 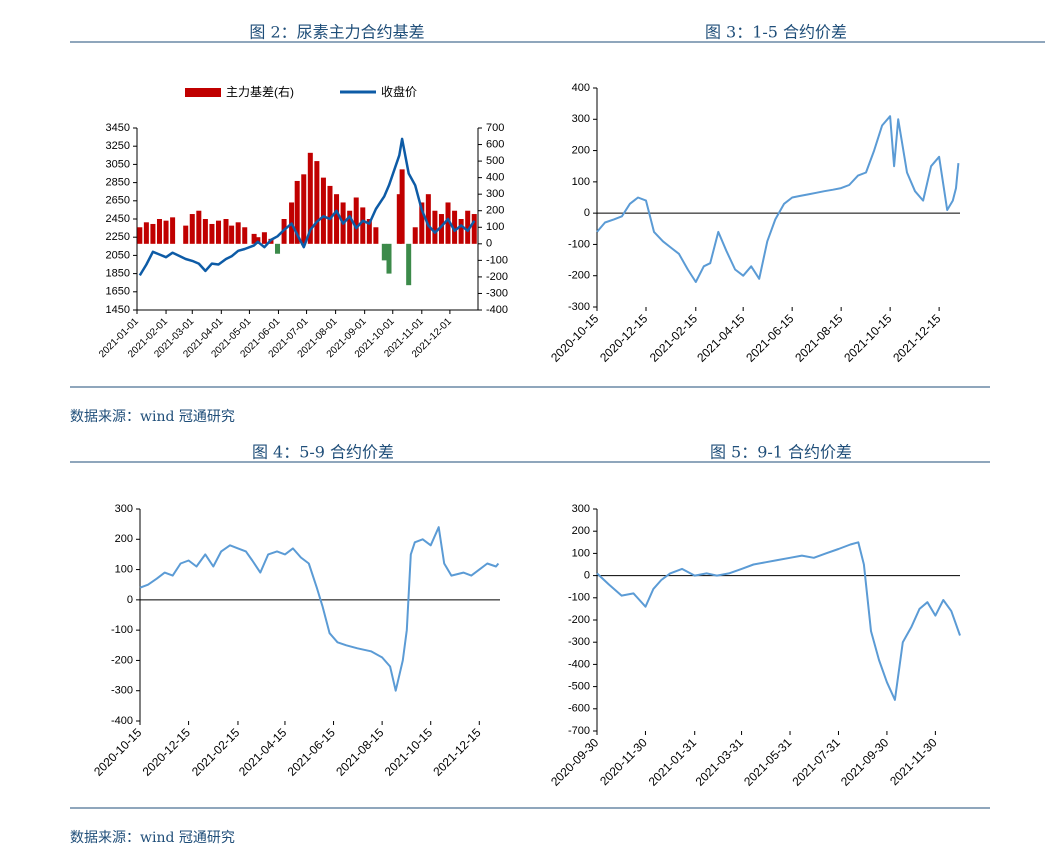 What do you see at coordinates (489, 244) in the screenshot?
I see `y2-tick-label: 0` at bounding box center [489, 244].